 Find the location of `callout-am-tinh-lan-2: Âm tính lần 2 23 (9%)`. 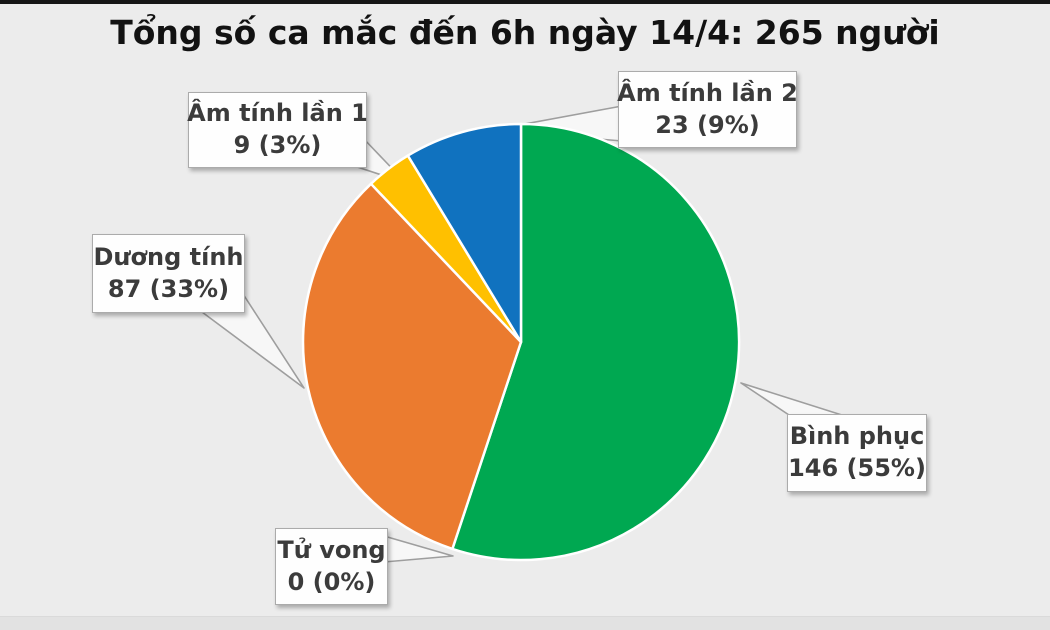

callout-am-tinh-lan-2: Âm tính lần 2 23 (9%) is located at coordinates (707, 109).